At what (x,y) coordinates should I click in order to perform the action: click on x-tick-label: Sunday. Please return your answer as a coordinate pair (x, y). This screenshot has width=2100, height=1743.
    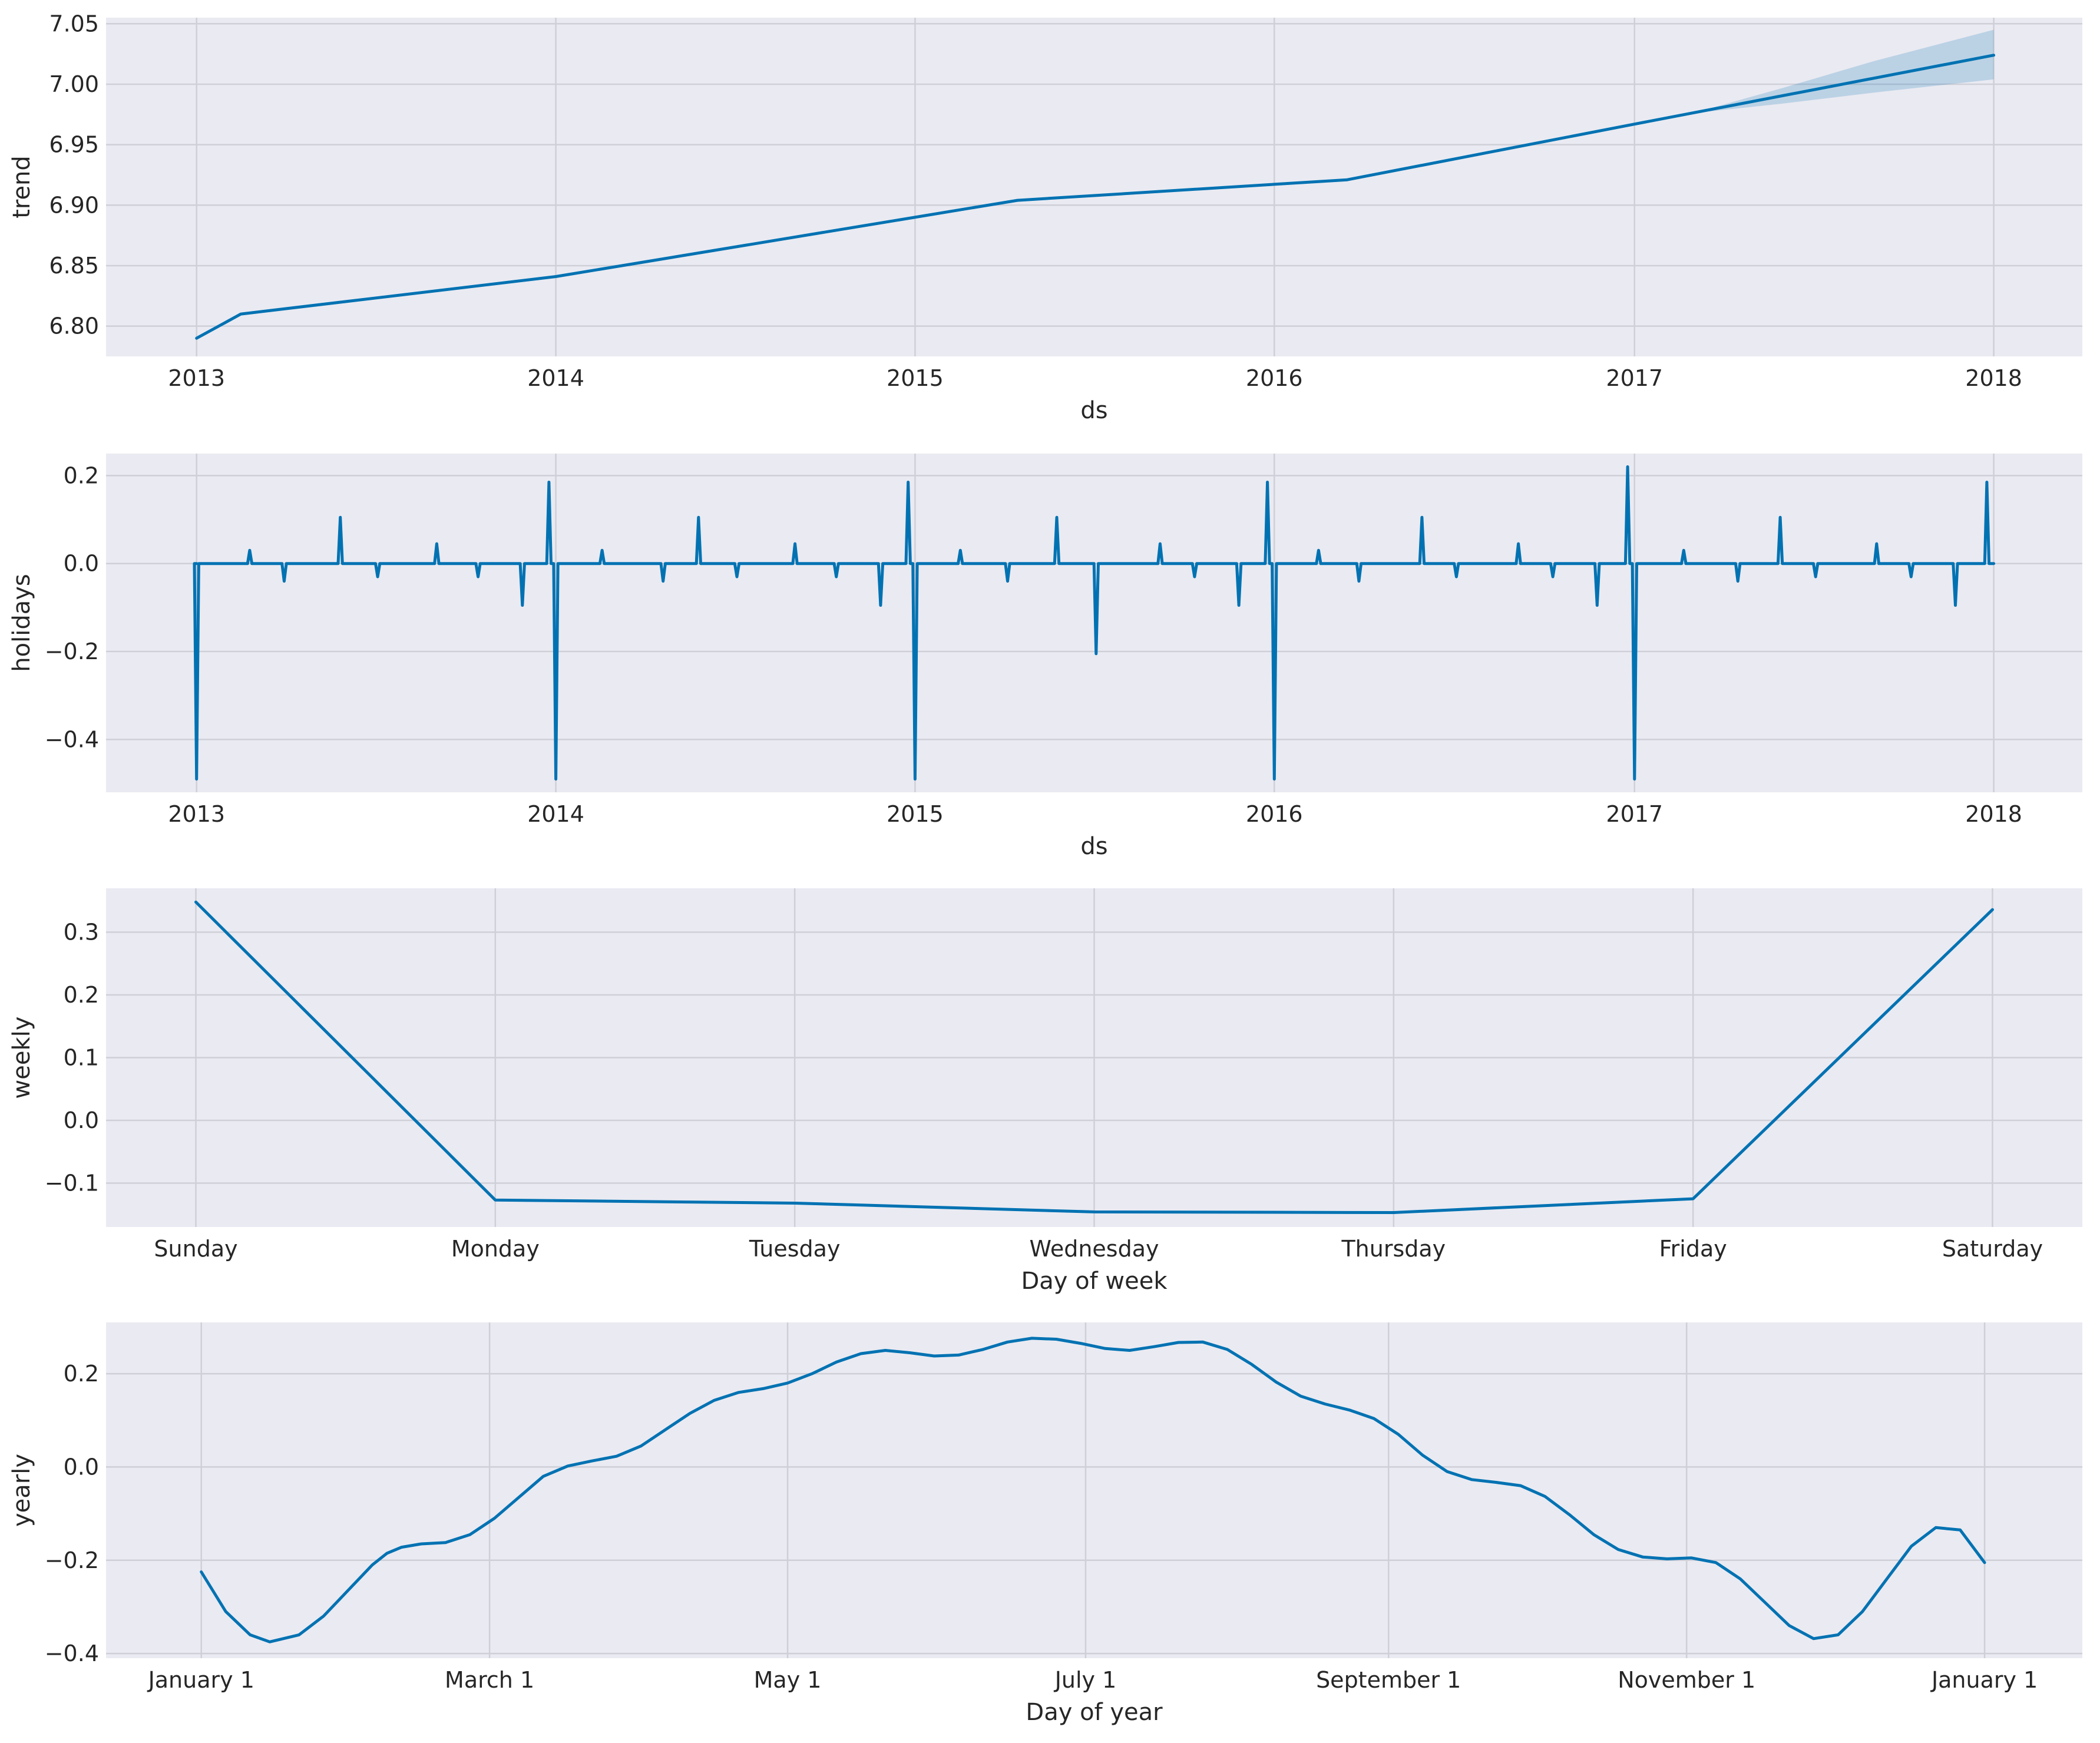
    Looking at the image, I should click on (195, 1249).